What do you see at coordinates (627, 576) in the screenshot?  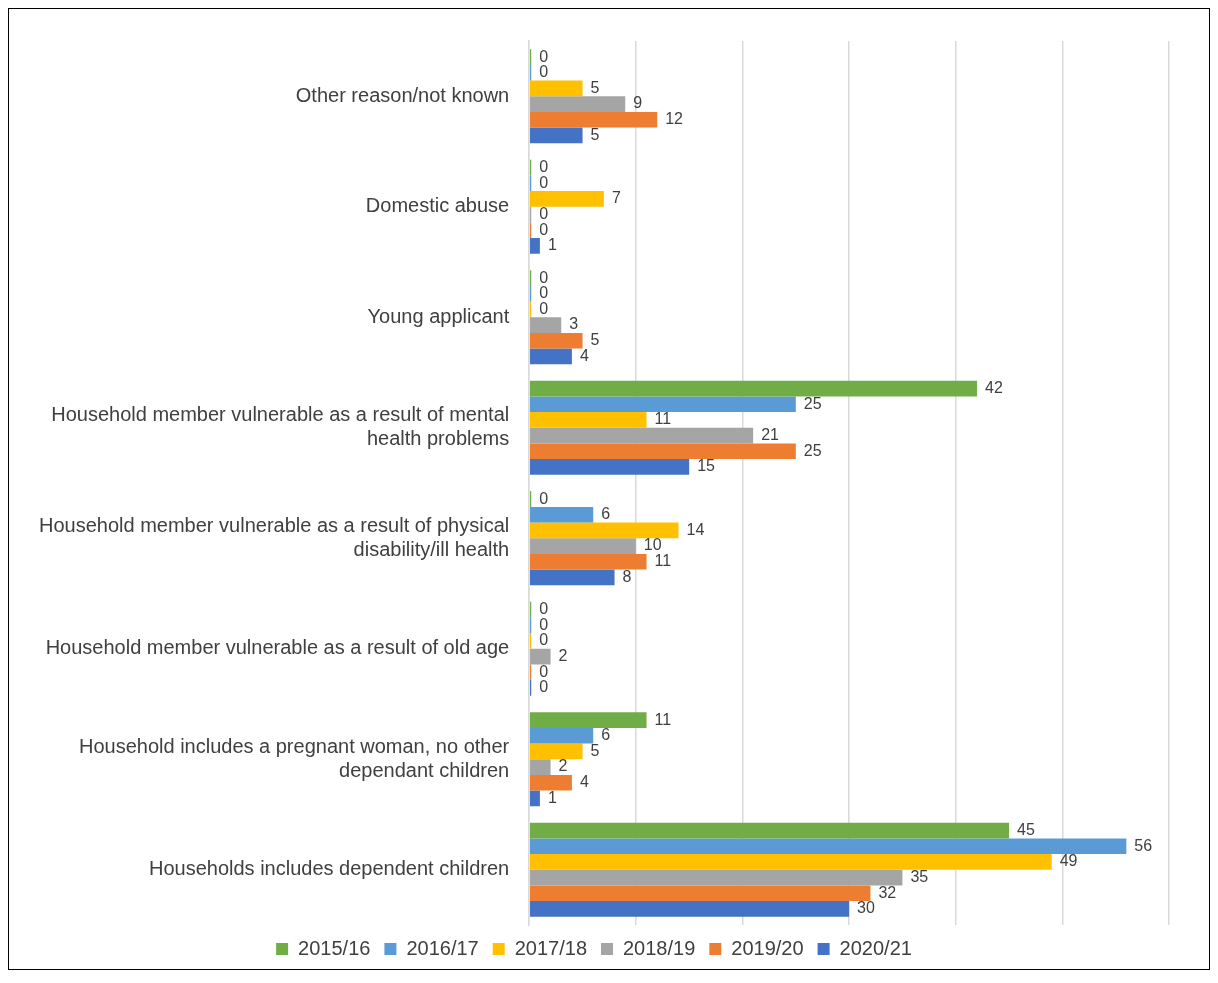 I see `data-label: 8` at bounding box center [627, 576].